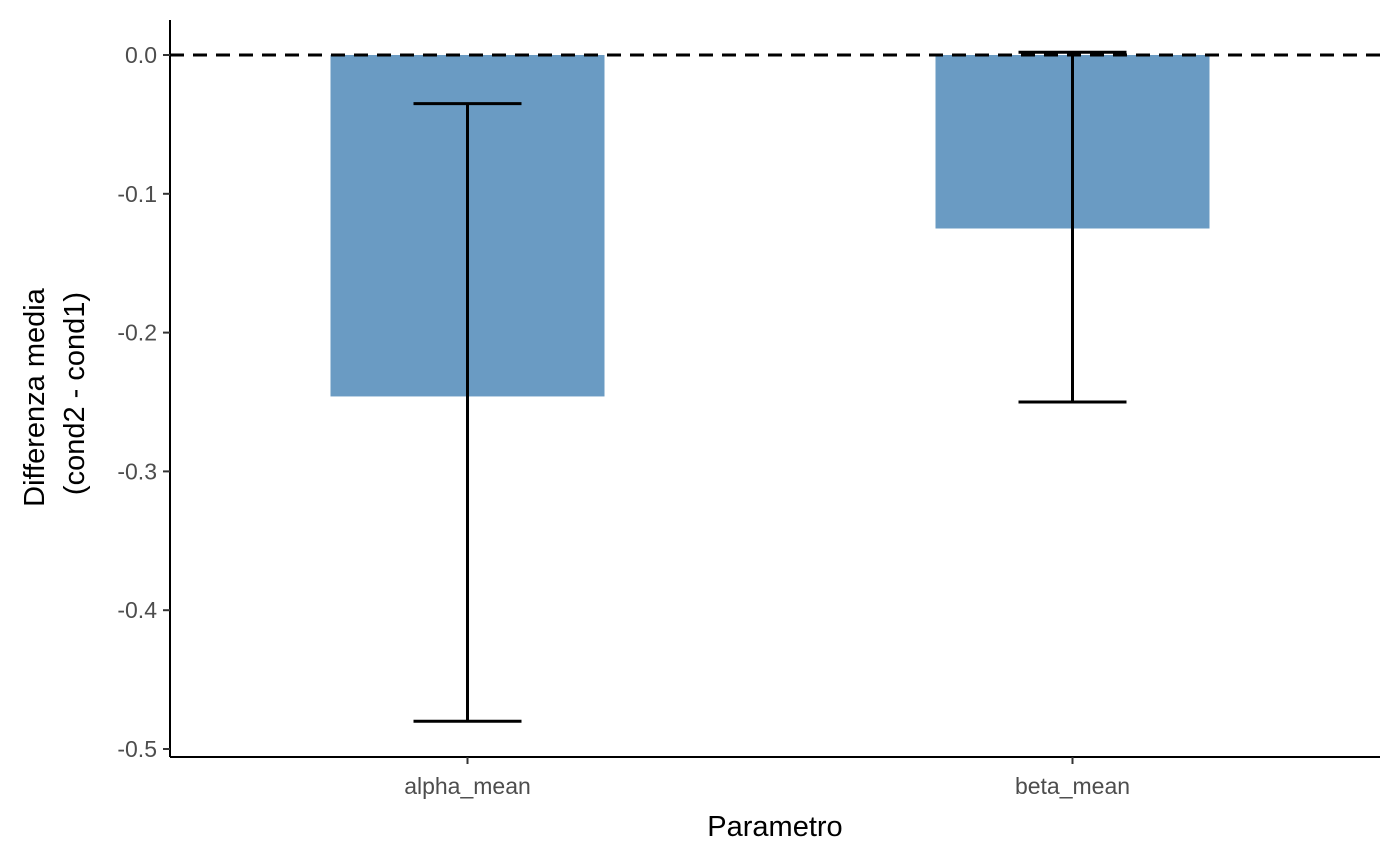 The image size is (1400, 865). What do you see at coordinates (767, 778) in the screenshot?
I see `x-ticks: alpha_mean beta_mean` at bounding box center [767, 778].